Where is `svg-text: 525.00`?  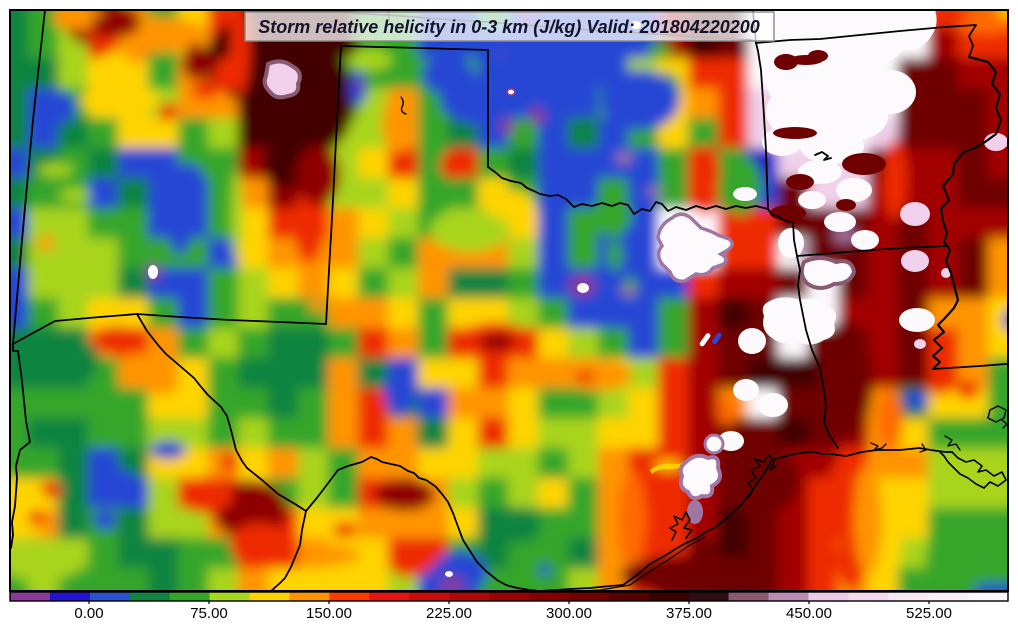 svg-text: 525.00 is located at coordinates (929, 613).